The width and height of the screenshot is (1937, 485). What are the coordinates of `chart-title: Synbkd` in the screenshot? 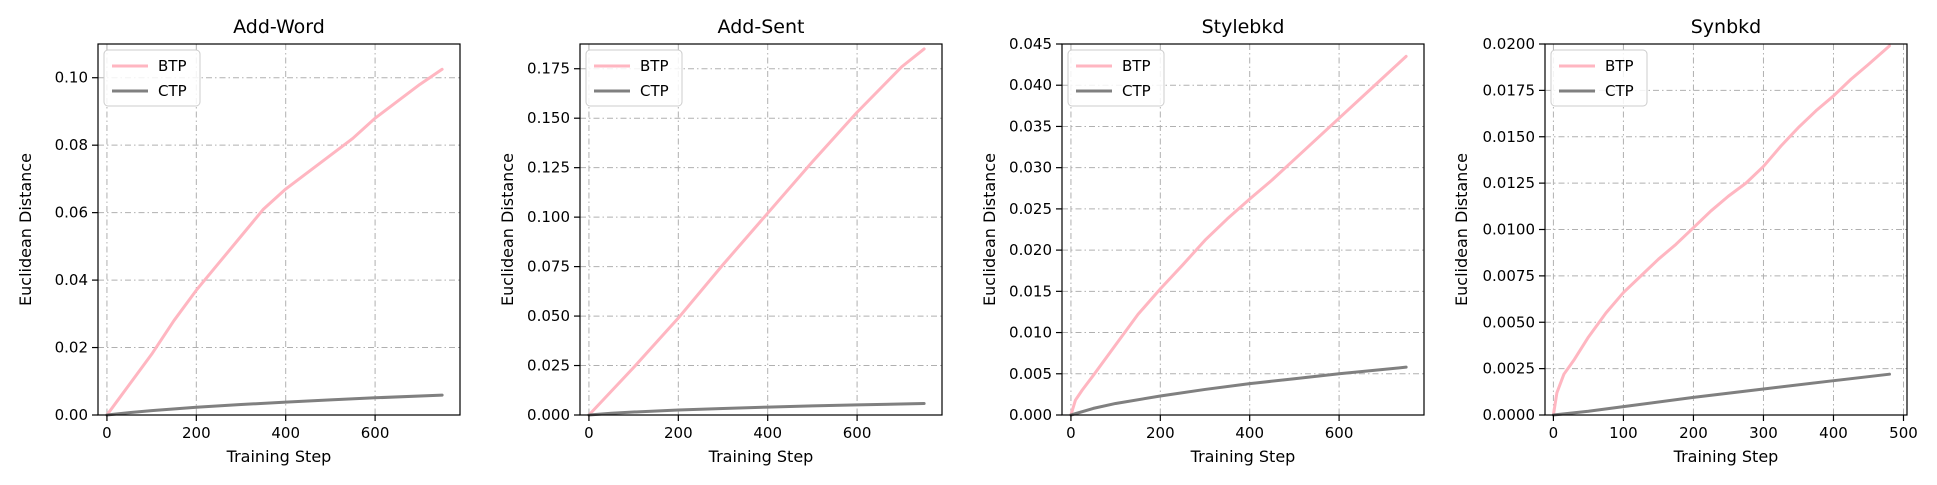 It's located at (1726, 27).